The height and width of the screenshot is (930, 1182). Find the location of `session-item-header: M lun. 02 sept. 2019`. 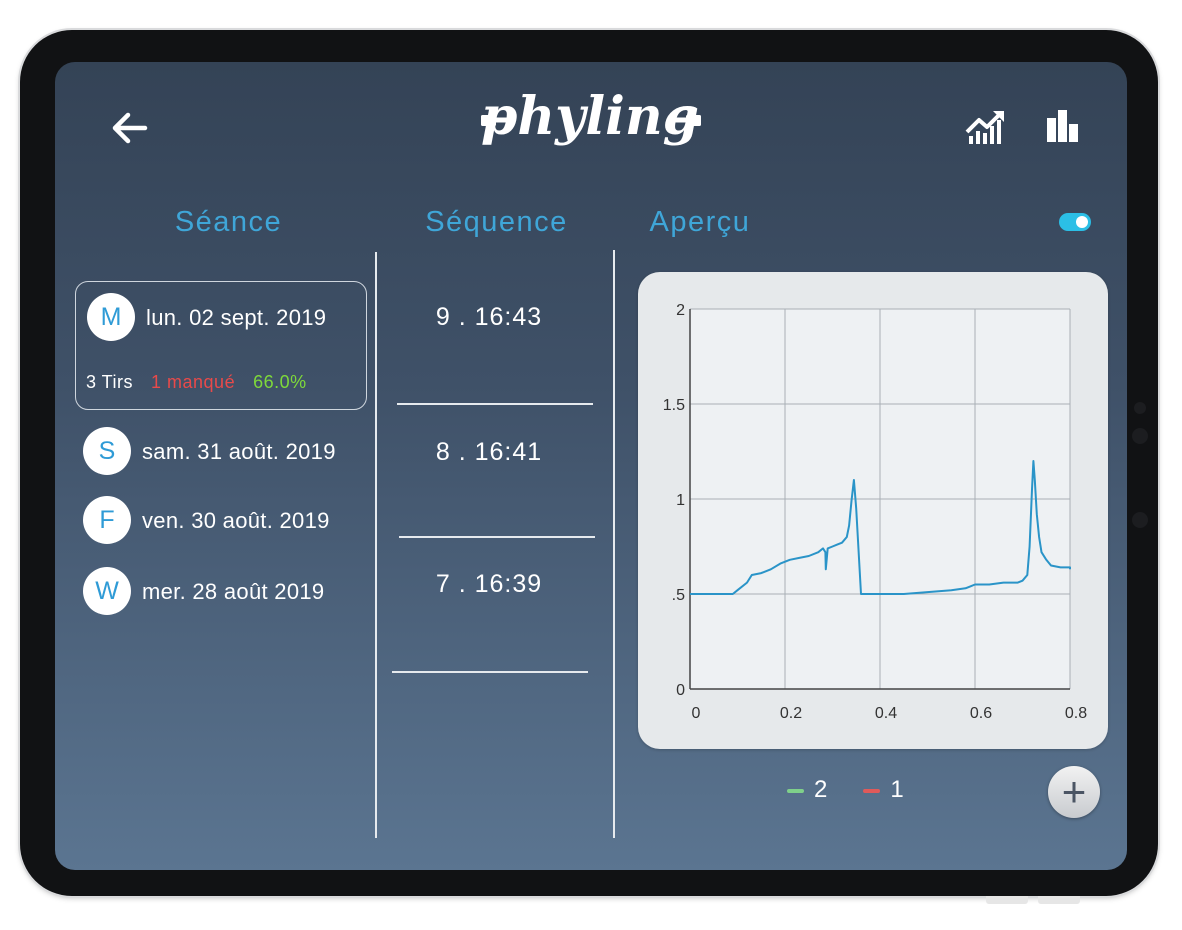

session-item-header: M lun. 02 sept. 2019 is located at coordinates (222, 318).